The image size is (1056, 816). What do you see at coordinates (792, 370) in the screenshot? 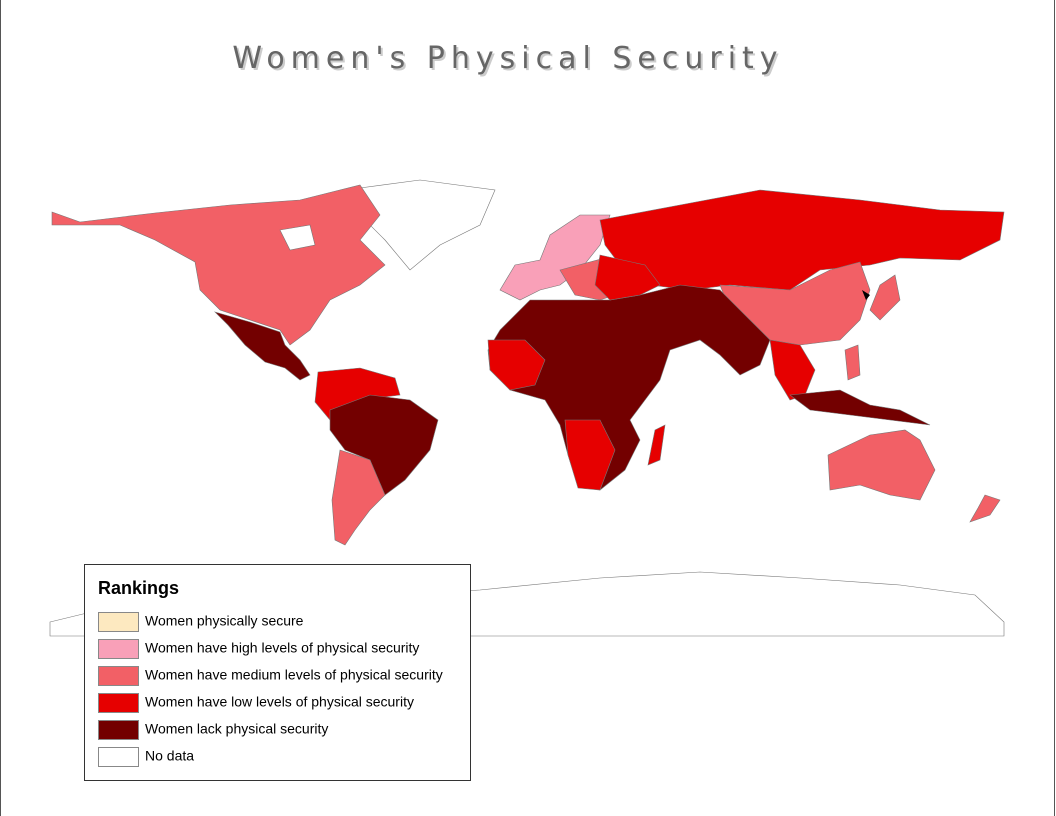
I see `southeast-asia` at bounding box center [792, 370].